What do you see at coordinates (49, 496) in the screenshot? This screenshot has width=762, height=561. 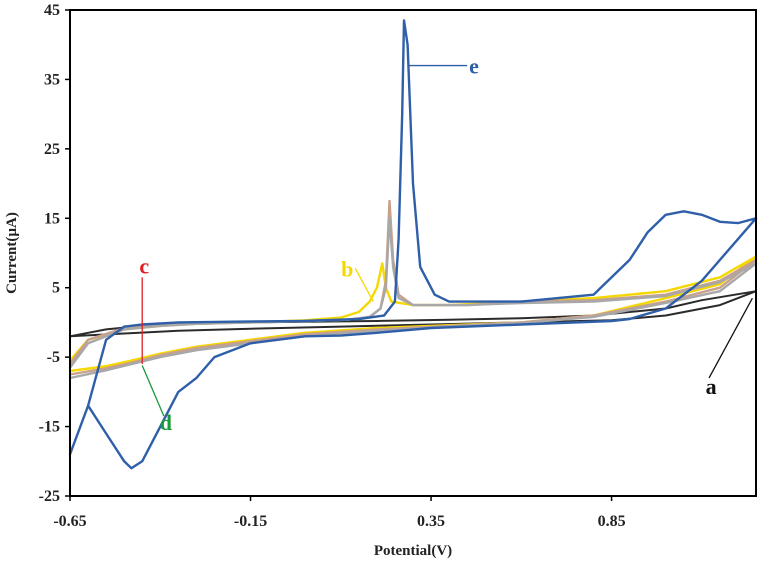 I see `y-tick-label: -25` at bounding box center [49, 496].